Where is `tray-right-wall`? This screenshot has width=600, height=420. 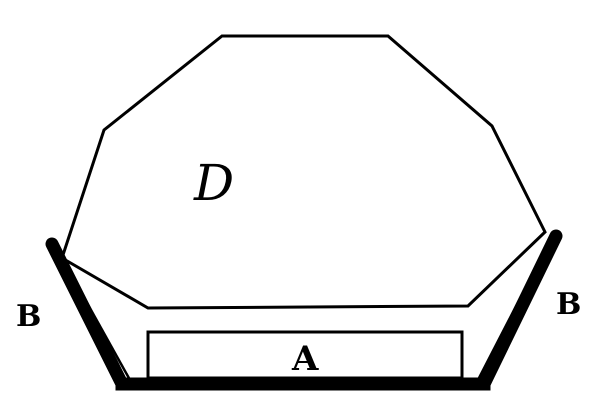 tray-right-wall is located at coordinates (520, 310).